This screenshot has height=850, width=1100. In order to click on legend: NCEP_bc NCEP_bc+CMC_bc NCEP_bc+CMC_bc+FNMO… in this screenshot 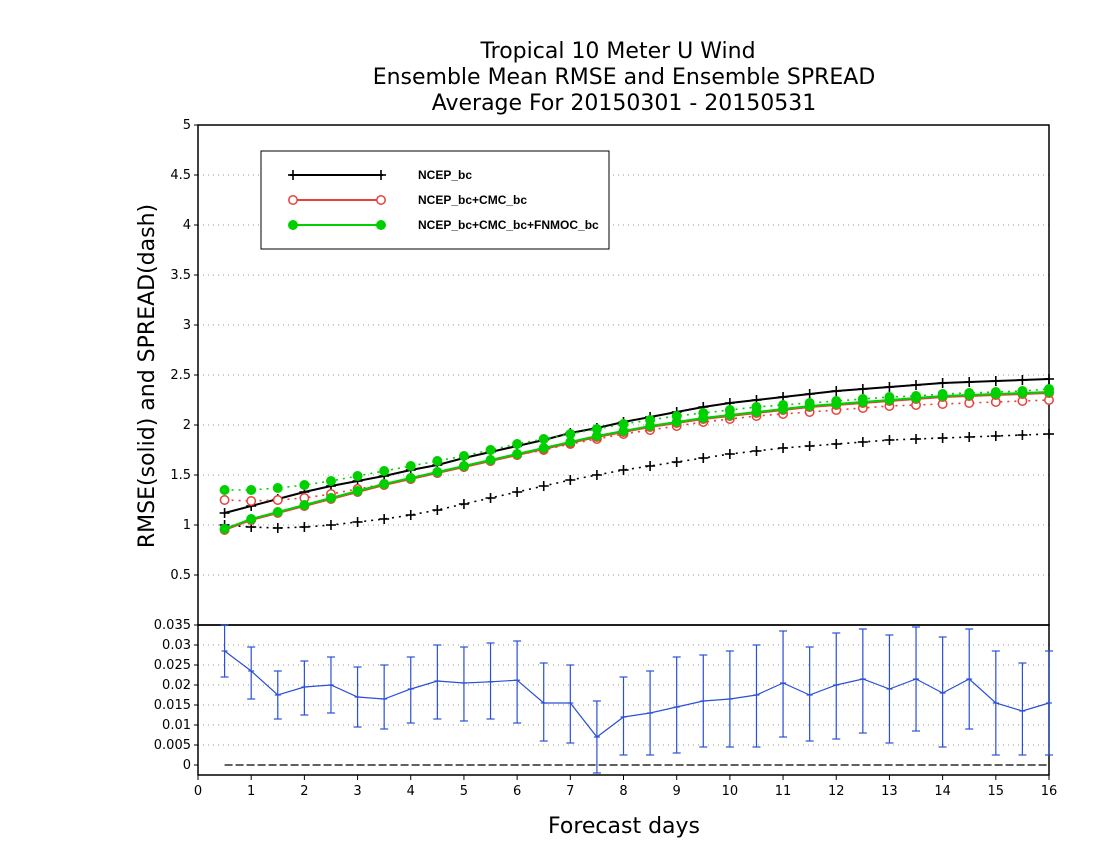, I will do `click(435, 200)`.